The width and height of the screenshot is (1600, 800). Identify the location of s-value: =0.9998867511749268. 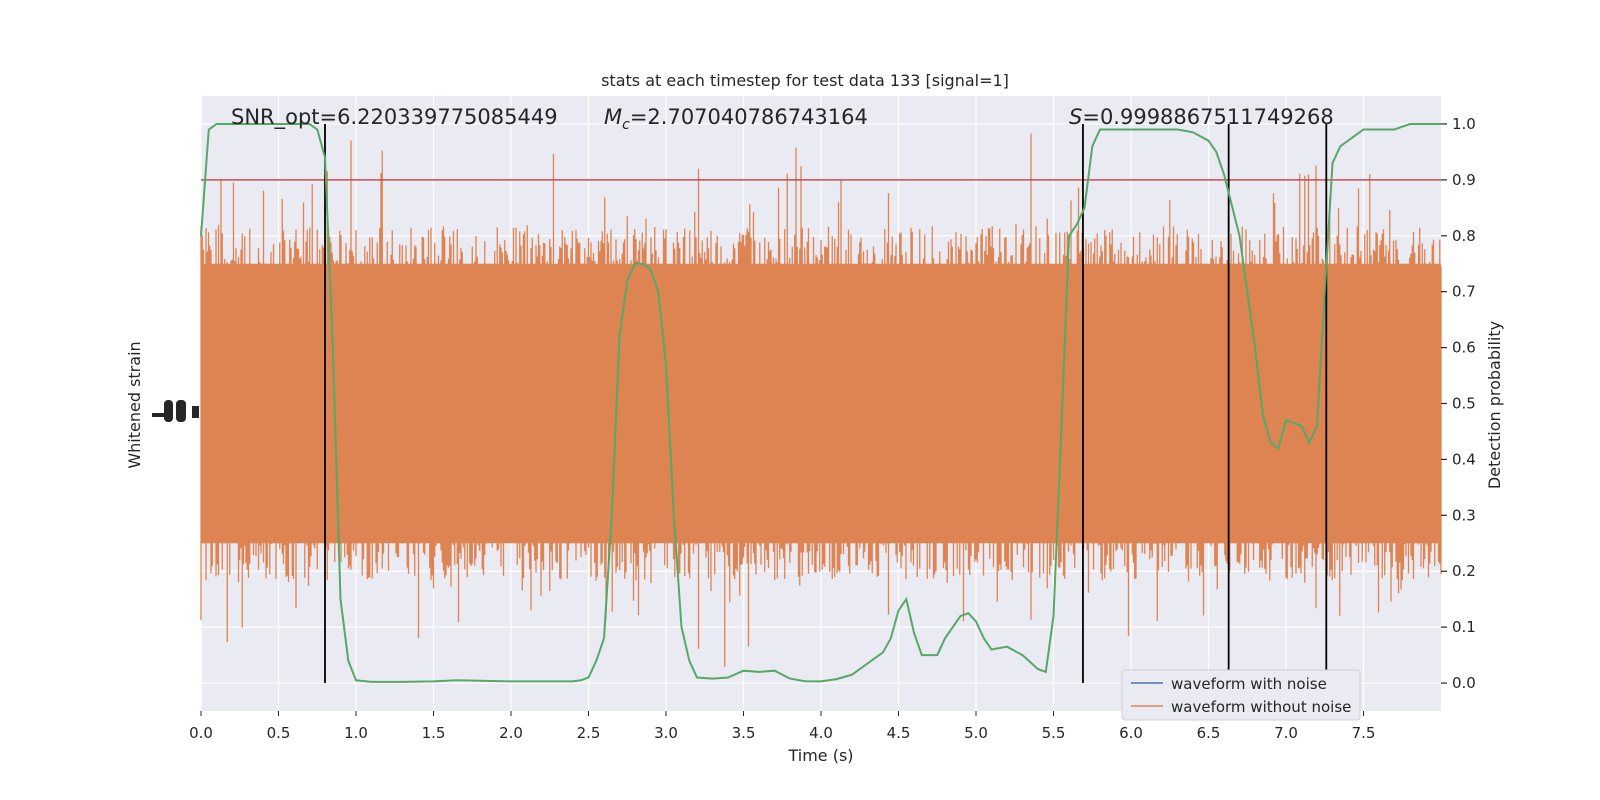
(1207, 117).